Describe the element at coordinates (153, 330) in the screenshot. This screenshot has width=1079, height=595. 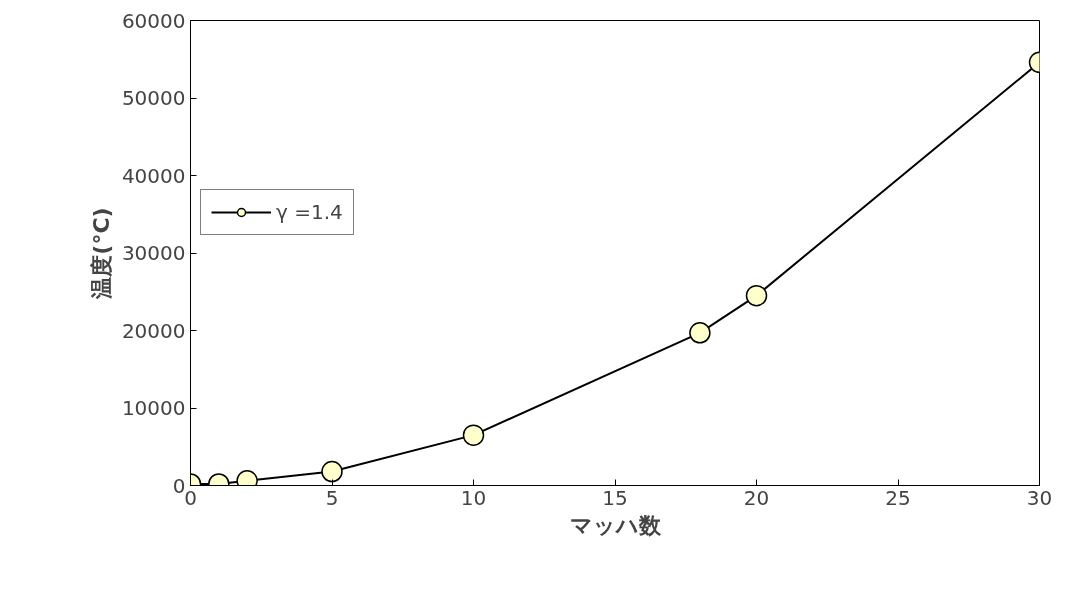
I see `y-tick-label: 20000` at that location.